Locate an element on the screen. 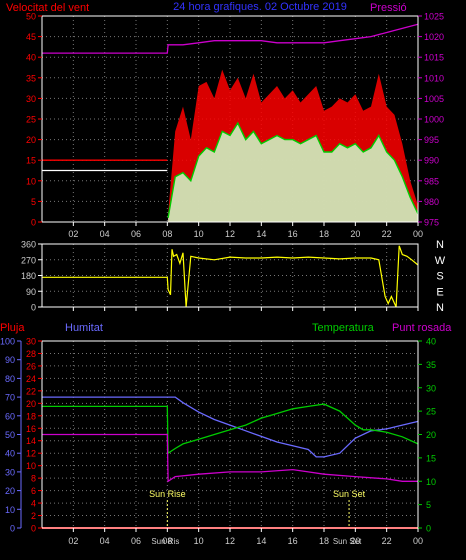 The height and width of the screenshot is (560, 466). humidity-tick-label: 70 is located at coordinates (10, 398).